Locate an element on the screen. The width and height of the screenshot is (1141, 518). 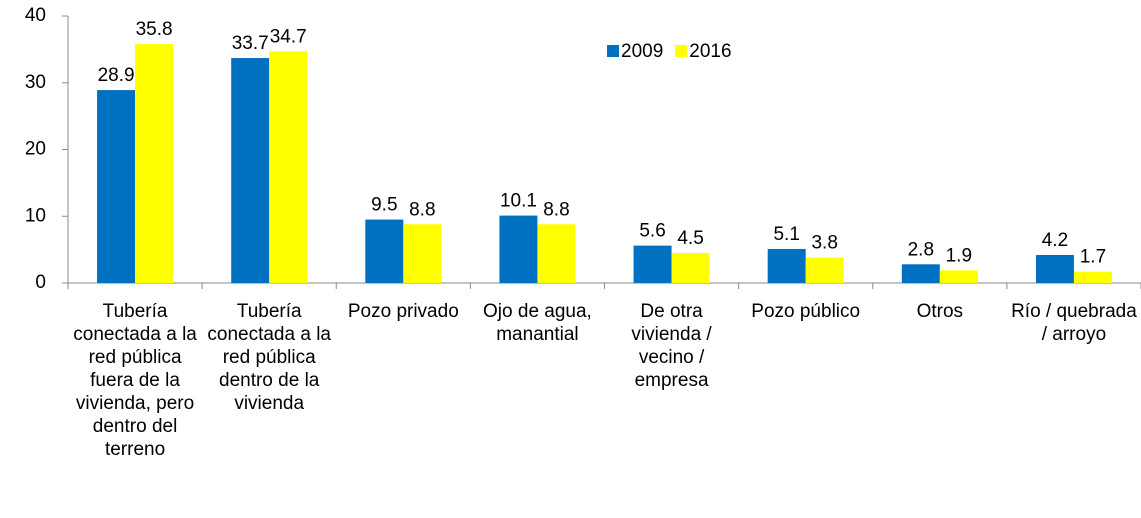
data-label: 35.8 is located at coordinates (154, 29).